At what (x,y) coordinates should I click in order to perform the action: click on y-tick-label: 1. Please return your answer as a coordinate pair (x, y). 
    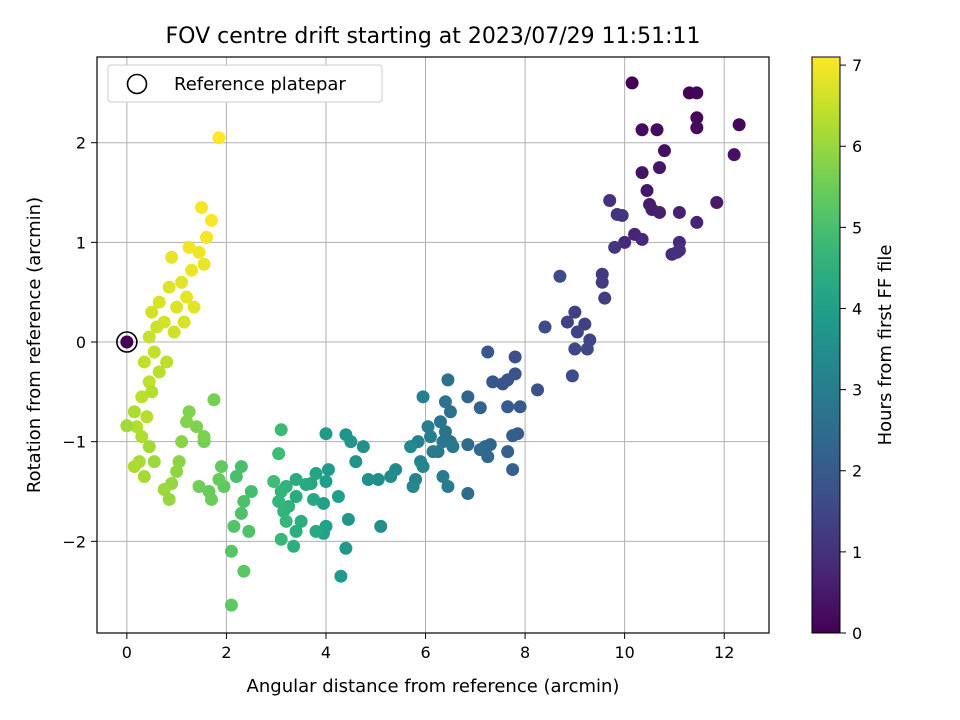
    Looking at the image, I should click on (81, 242).